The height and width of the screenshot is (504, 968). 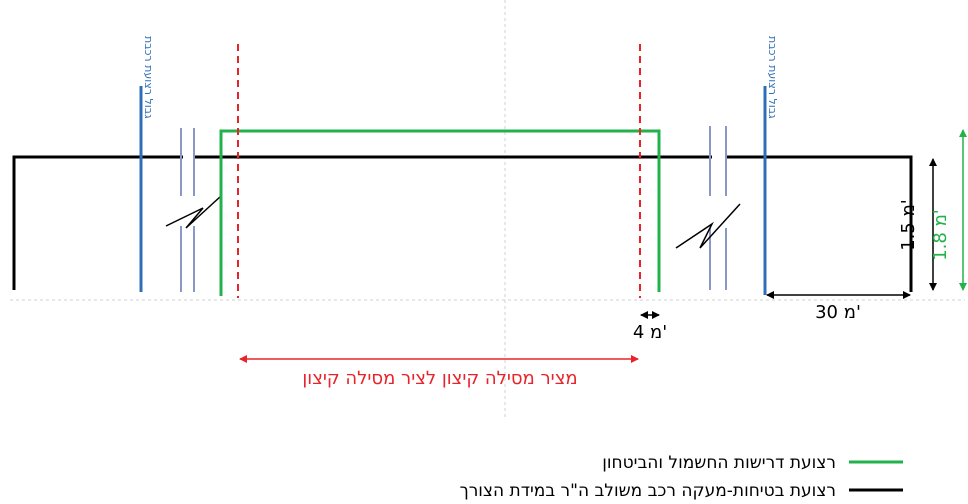 I want to click on dim-1-5m-label: 1.5 מ', so click(x=908, y=225).